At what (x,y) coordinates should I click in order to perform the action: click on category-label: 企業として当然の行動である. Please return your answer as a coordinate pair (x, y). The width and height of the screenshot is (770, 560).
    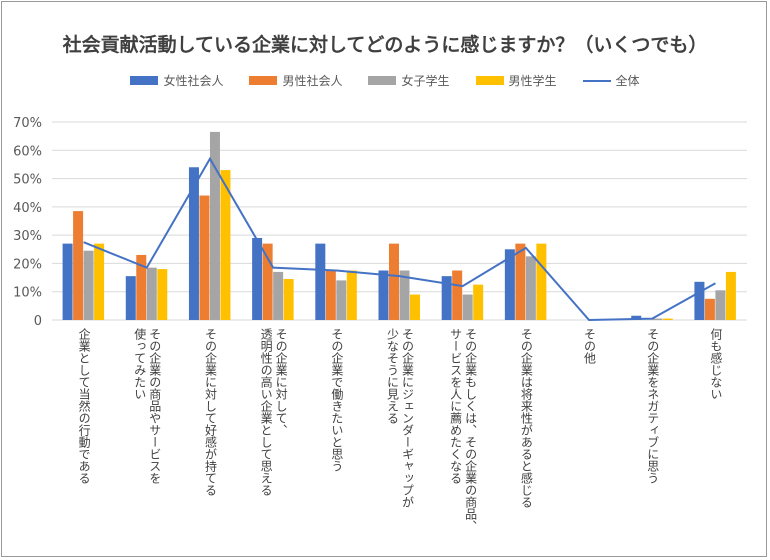
    Looking at the image, I should click on (84, 406).